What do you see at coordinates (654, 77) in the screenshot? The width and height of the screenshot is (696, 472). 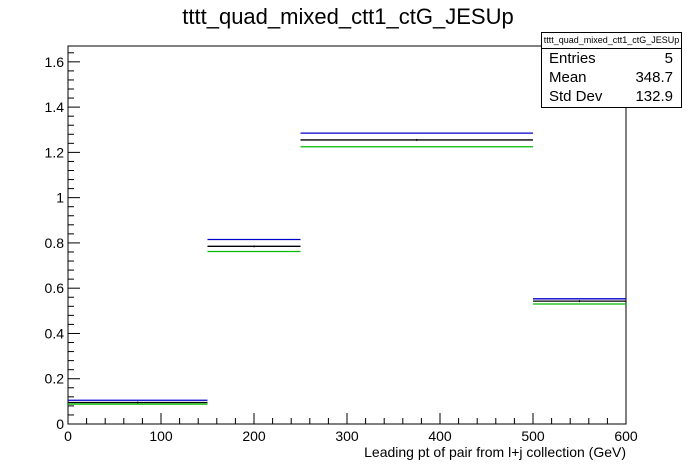 I see `mean-value: 348.7` at bounding box center [654, 77].